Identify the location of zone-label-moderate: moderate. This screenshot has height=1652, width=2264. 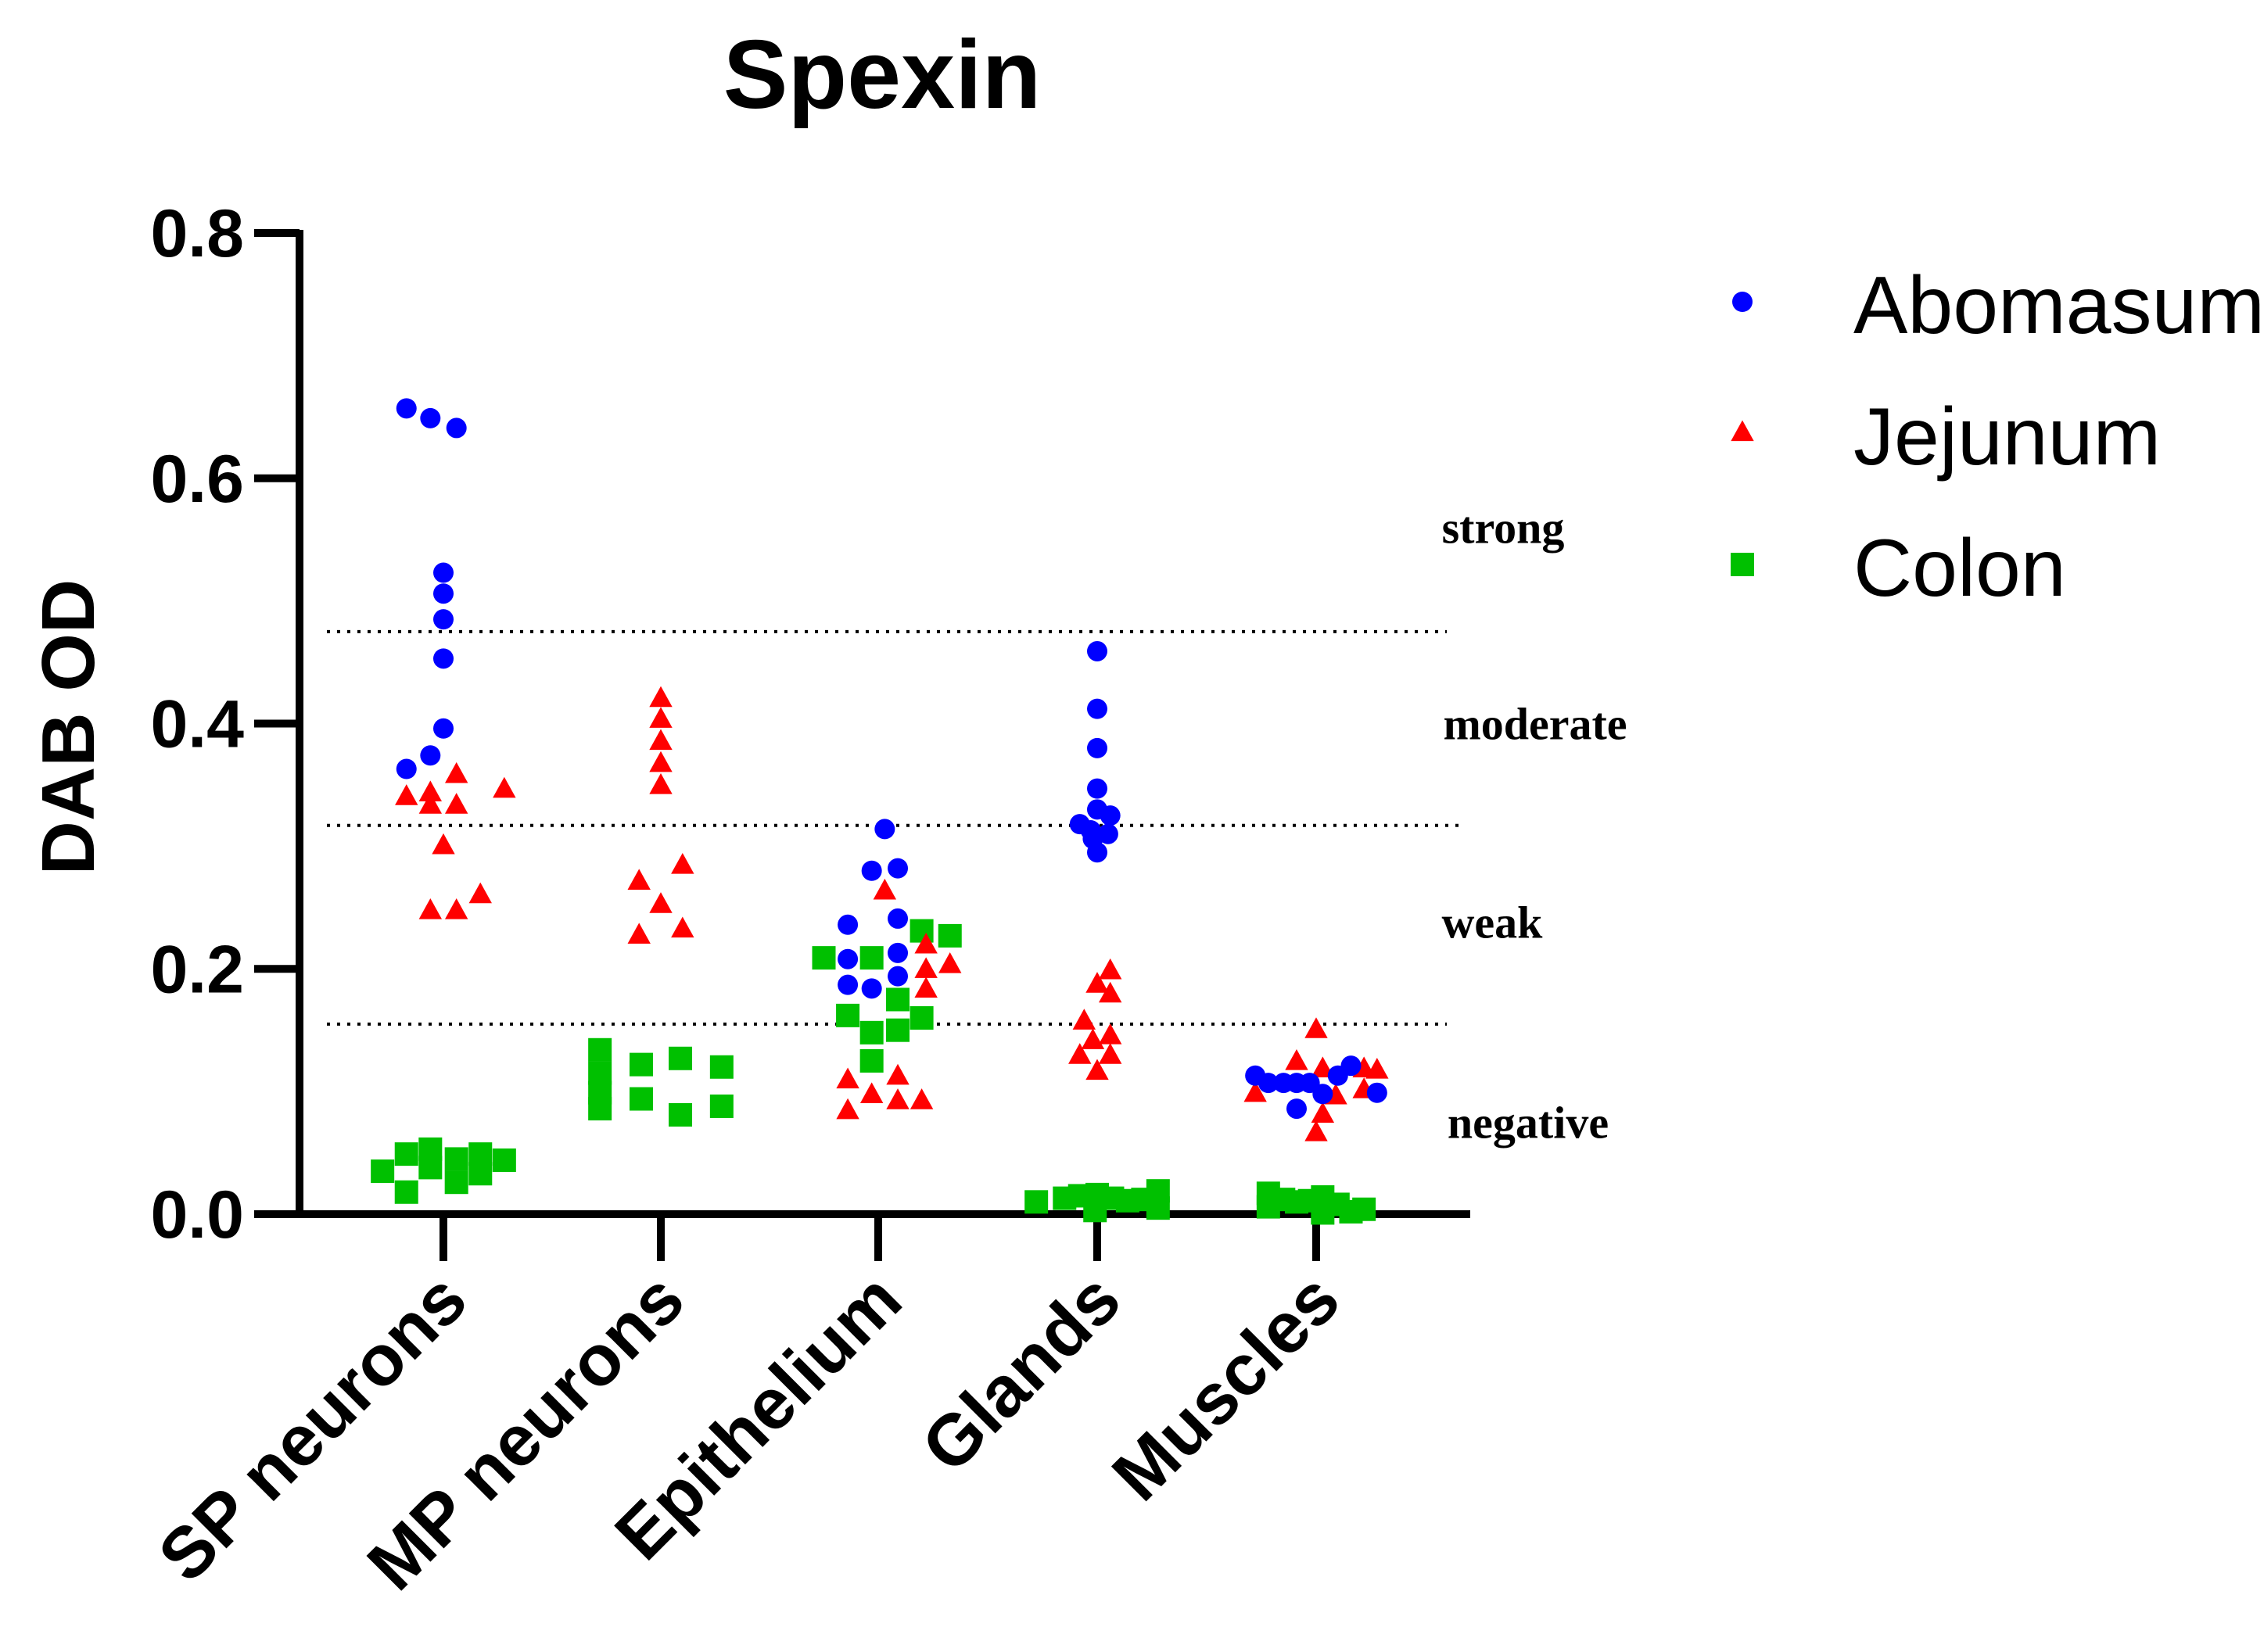
(1535, 724).